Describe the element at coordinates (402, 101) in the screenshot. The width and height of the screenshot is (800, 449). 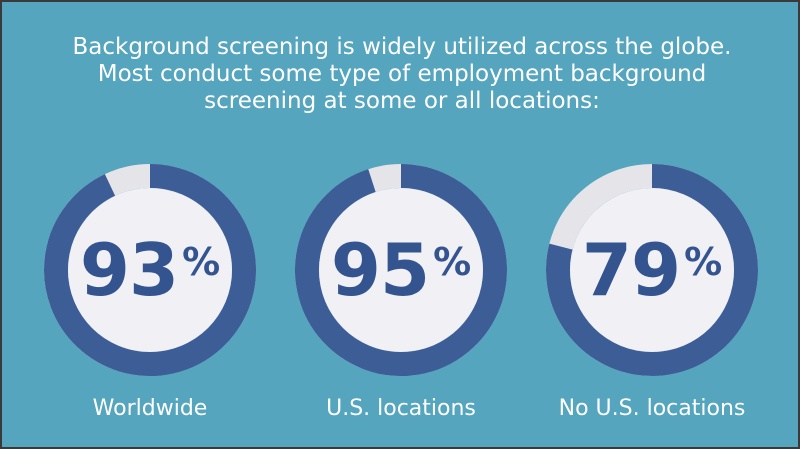
I see `headline-line-3: screening at some or all locations:` at that location.